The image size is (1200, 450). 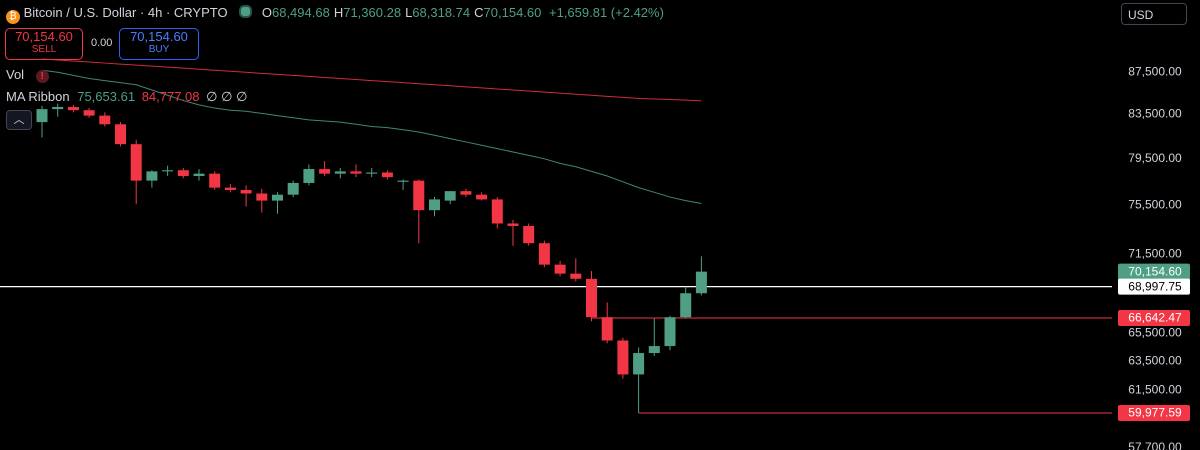 I want to click on ma-label: MA Ribbon, so click(x=38, y=96).